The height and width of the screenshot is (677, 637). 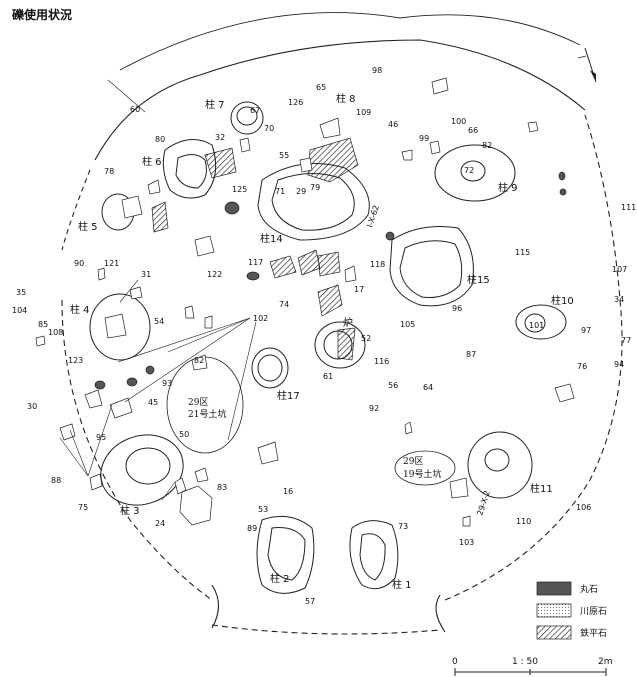 I want to click on stone-number: 55, so click(x=284, y=155).